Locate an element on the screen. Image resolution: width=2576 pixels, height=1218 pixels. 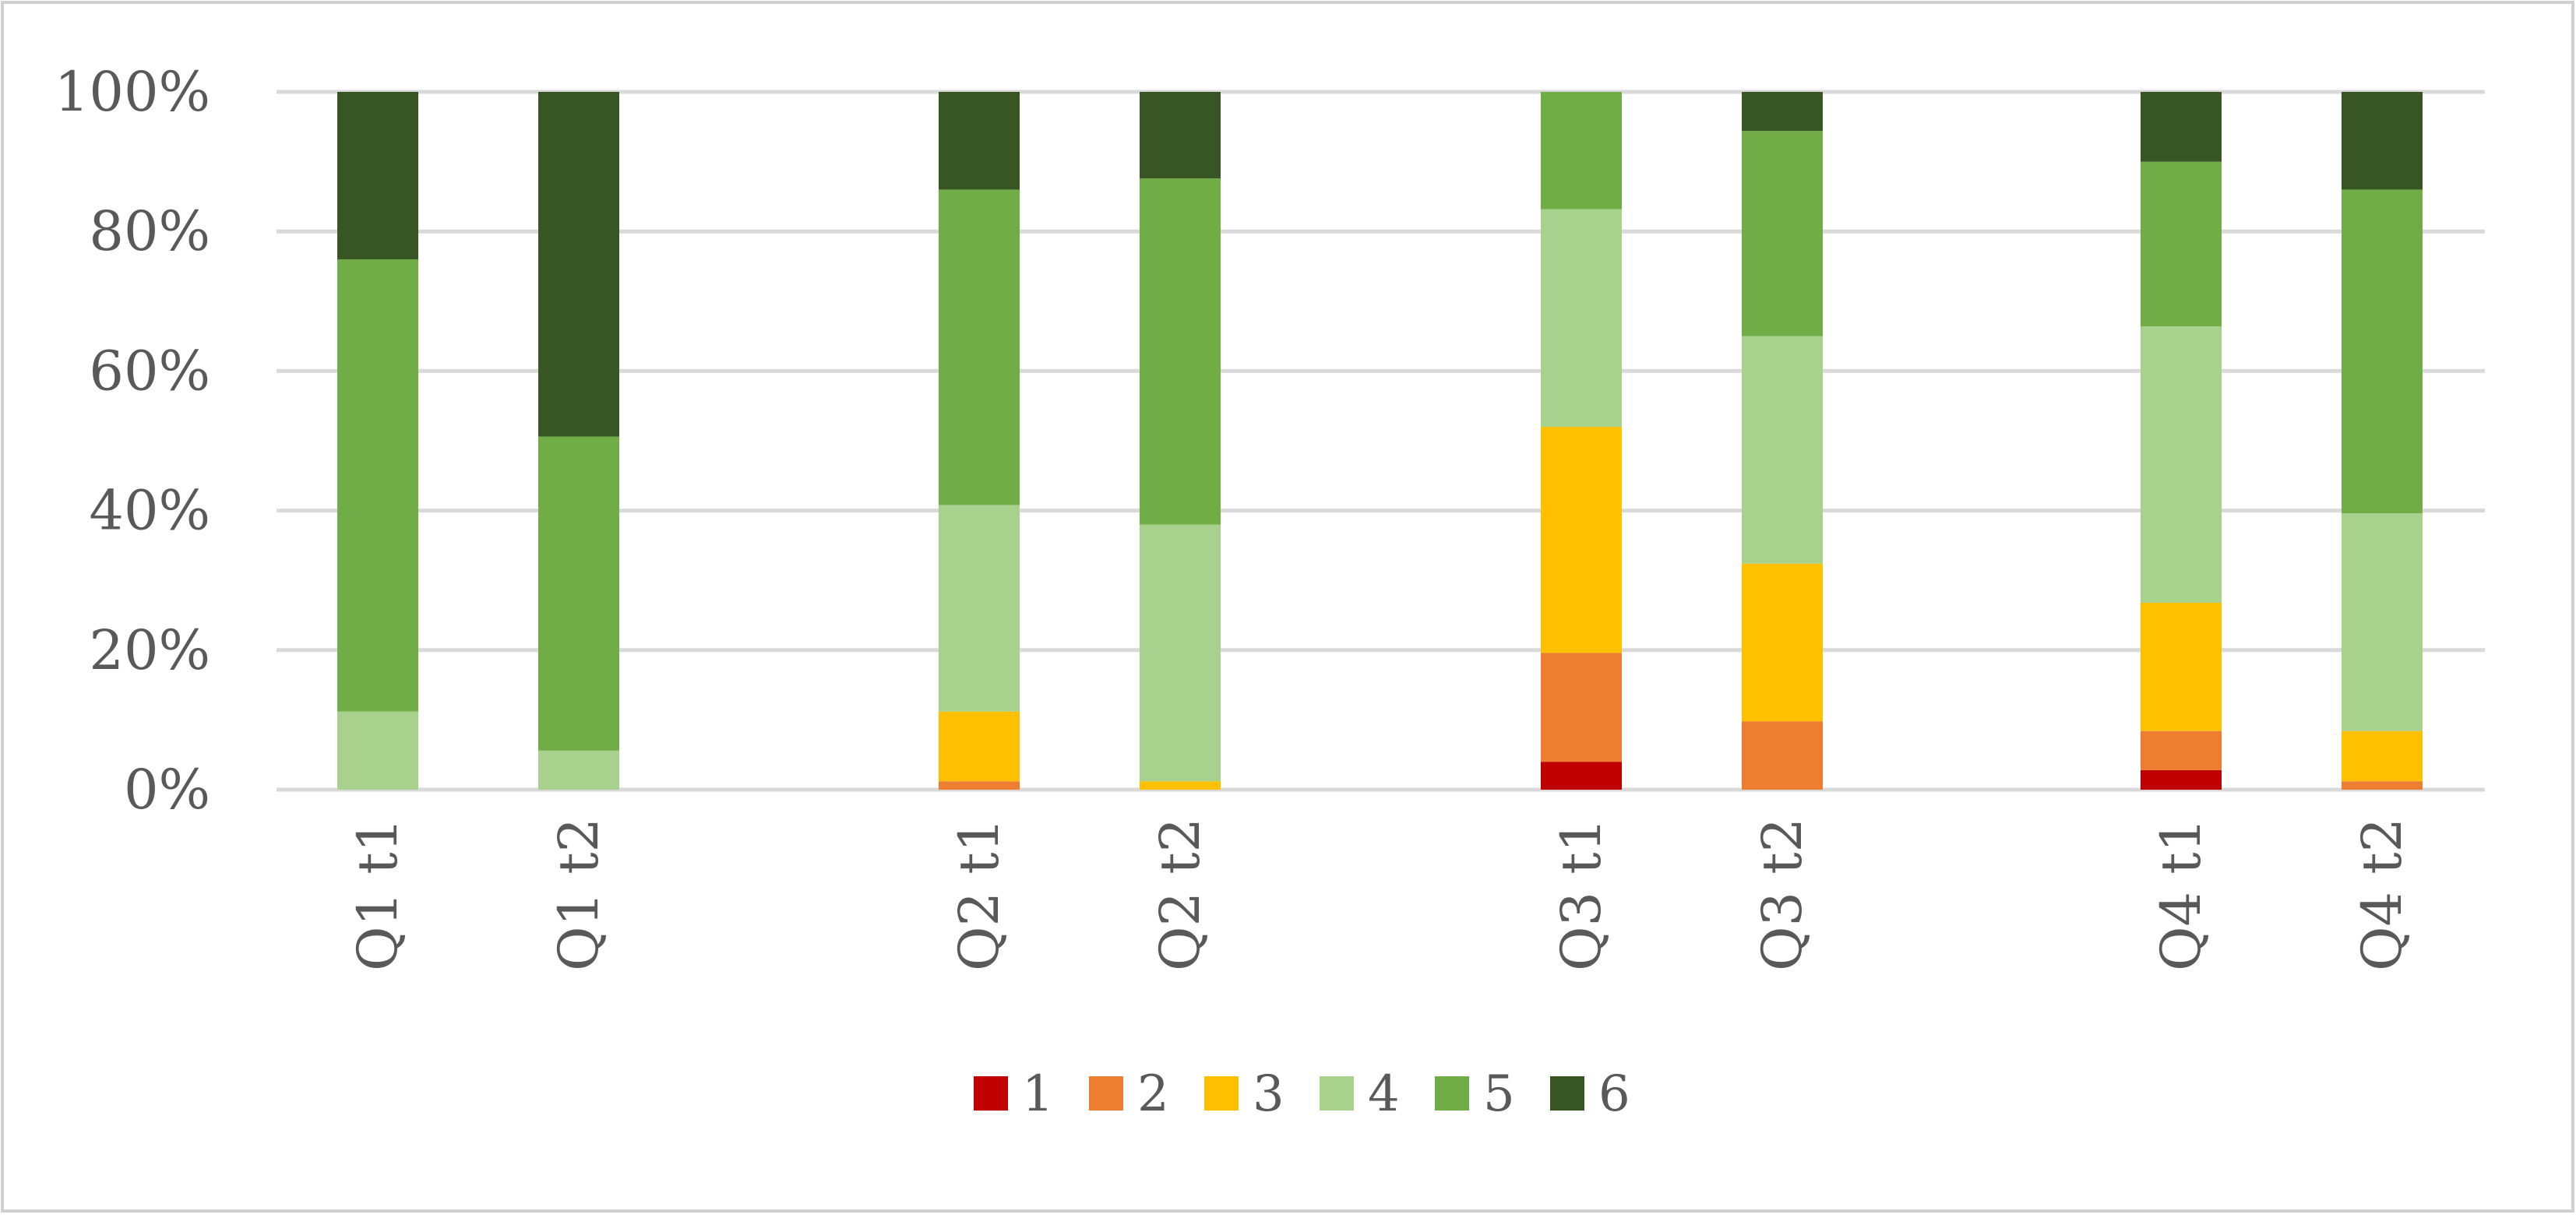
x-tick-label: Q1 t1 is located at coordinates (378, 894).